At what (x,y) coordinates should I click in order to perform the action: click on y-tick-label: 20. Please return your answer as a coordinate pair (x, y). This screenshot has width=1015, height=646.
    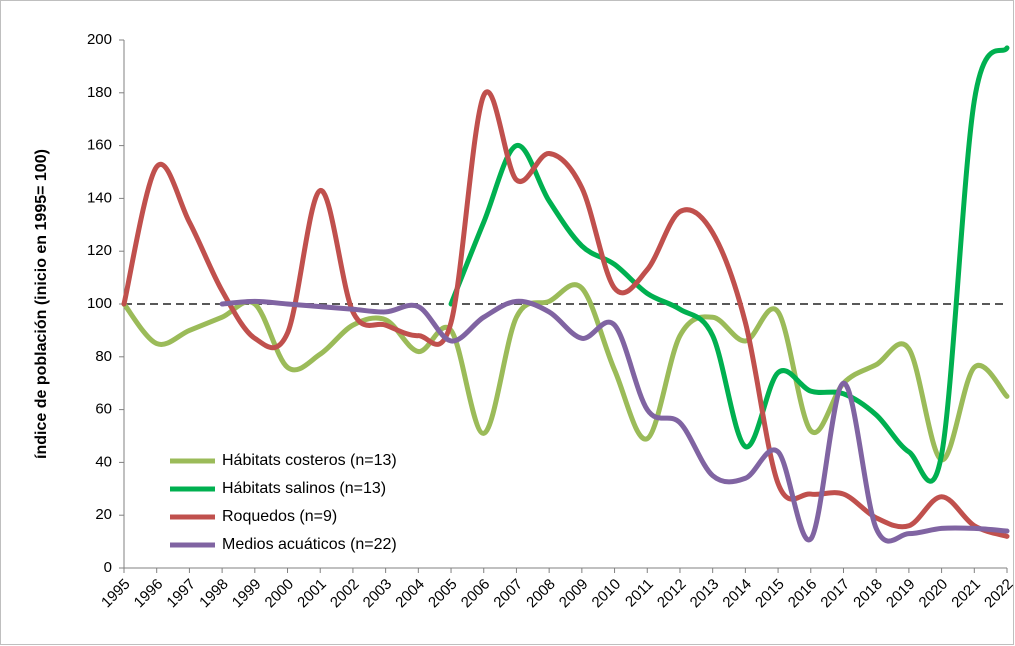
    Looking at the image, I should click on (103, 514).